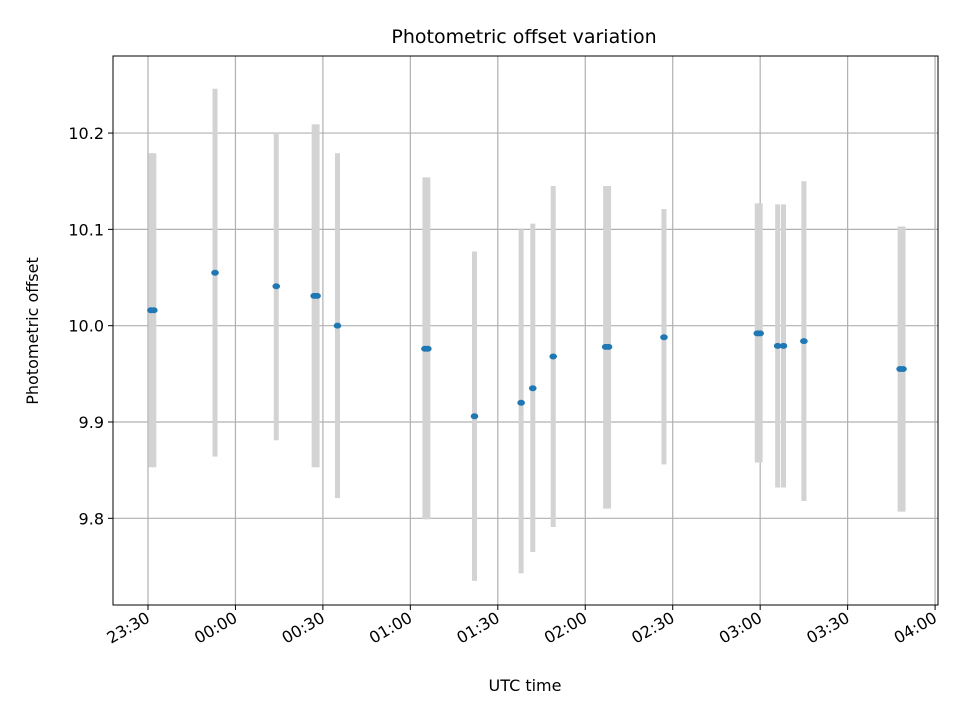 Image resolution: width=960 pixels, height=720 pixels. Describe the element at coordinates (477, 628) in the screenshot. I see `x-tick-label: 01:30` at that location.